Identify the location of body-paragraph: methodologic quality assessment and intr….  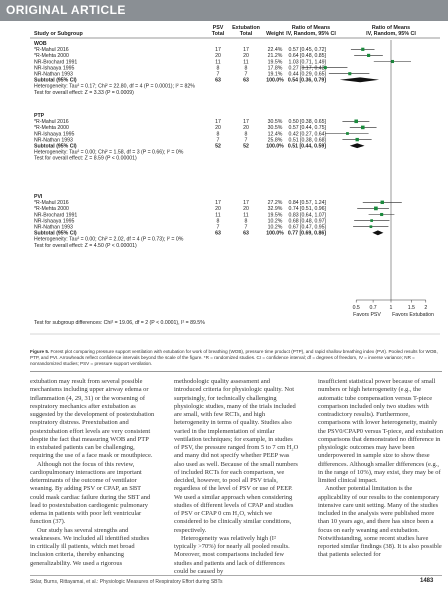
(236, 456).